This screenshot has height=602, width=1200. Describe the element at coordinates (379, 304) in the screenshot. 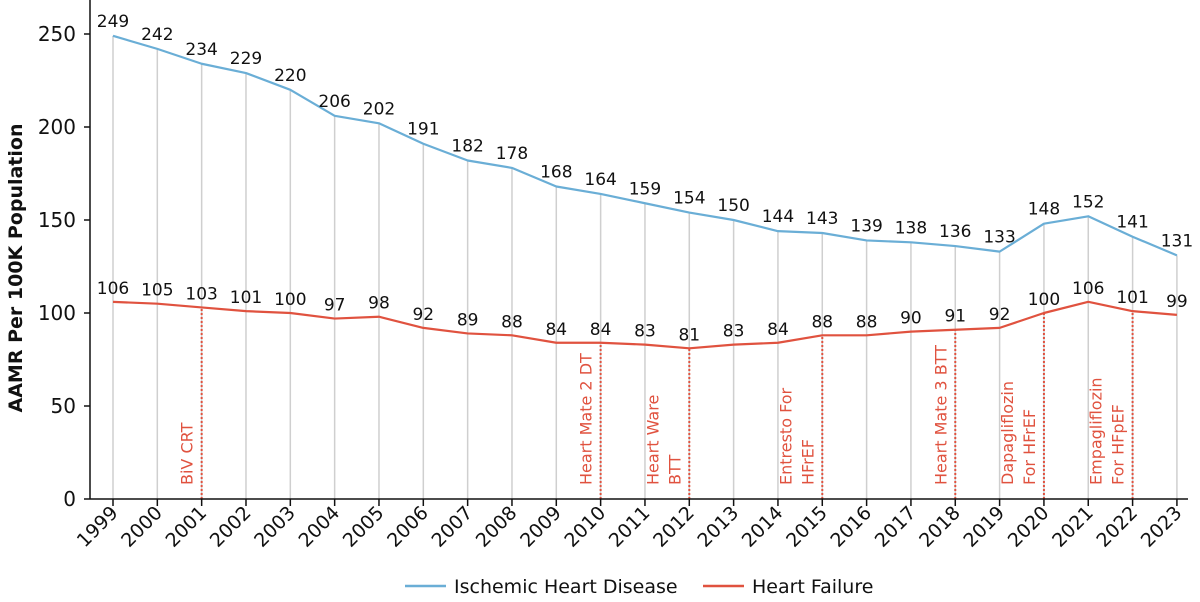

I see `hf-label-2005: 98` at that location.